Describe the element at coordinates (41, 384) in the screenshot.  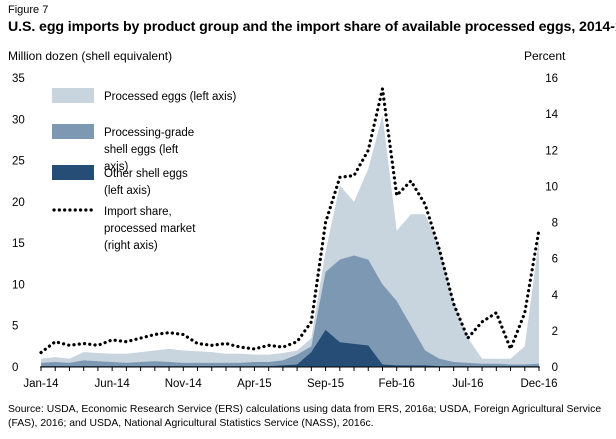
I see `x-tick-label: Jan-14` at that location.